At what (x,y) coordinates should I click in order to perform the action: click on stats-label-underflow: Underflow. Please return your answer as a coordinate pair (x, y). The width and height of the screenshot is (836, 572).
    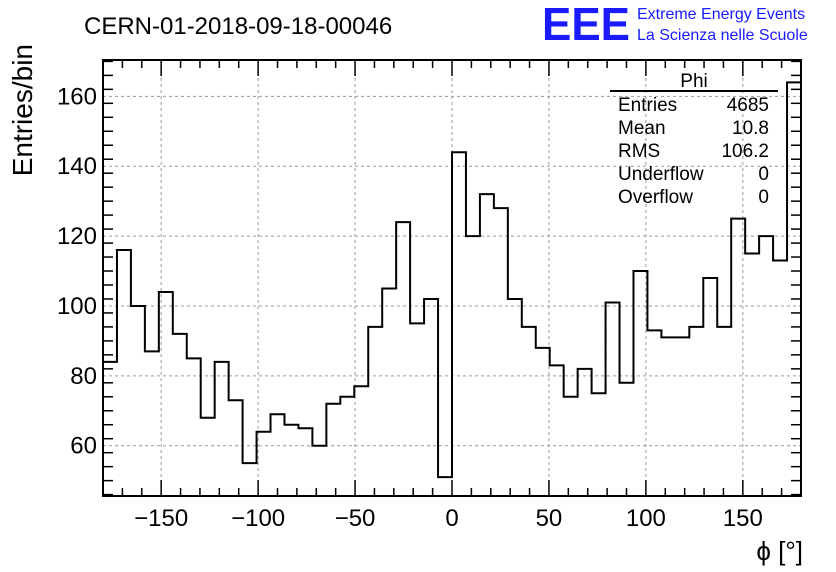
    Looking at the image, I should click on (661, 174).